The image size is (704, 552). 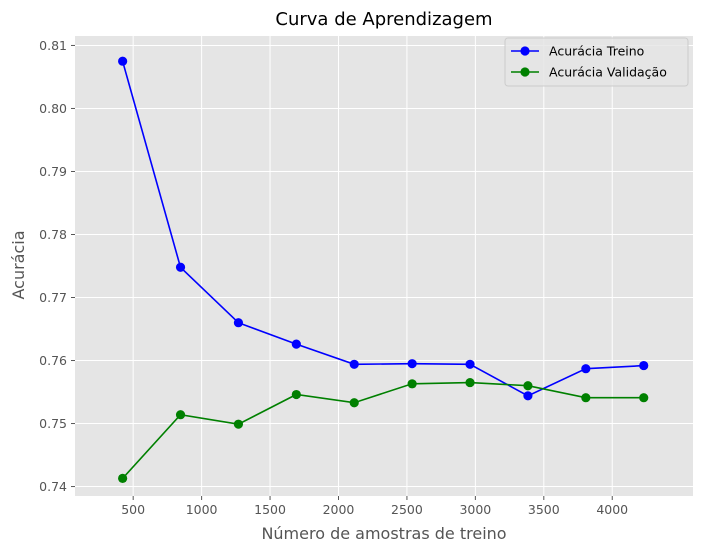 What do you see at coordinates (544, 509) in the screenshot?
I see `x-tick-label: 3500` at bounding box center [544, 509].